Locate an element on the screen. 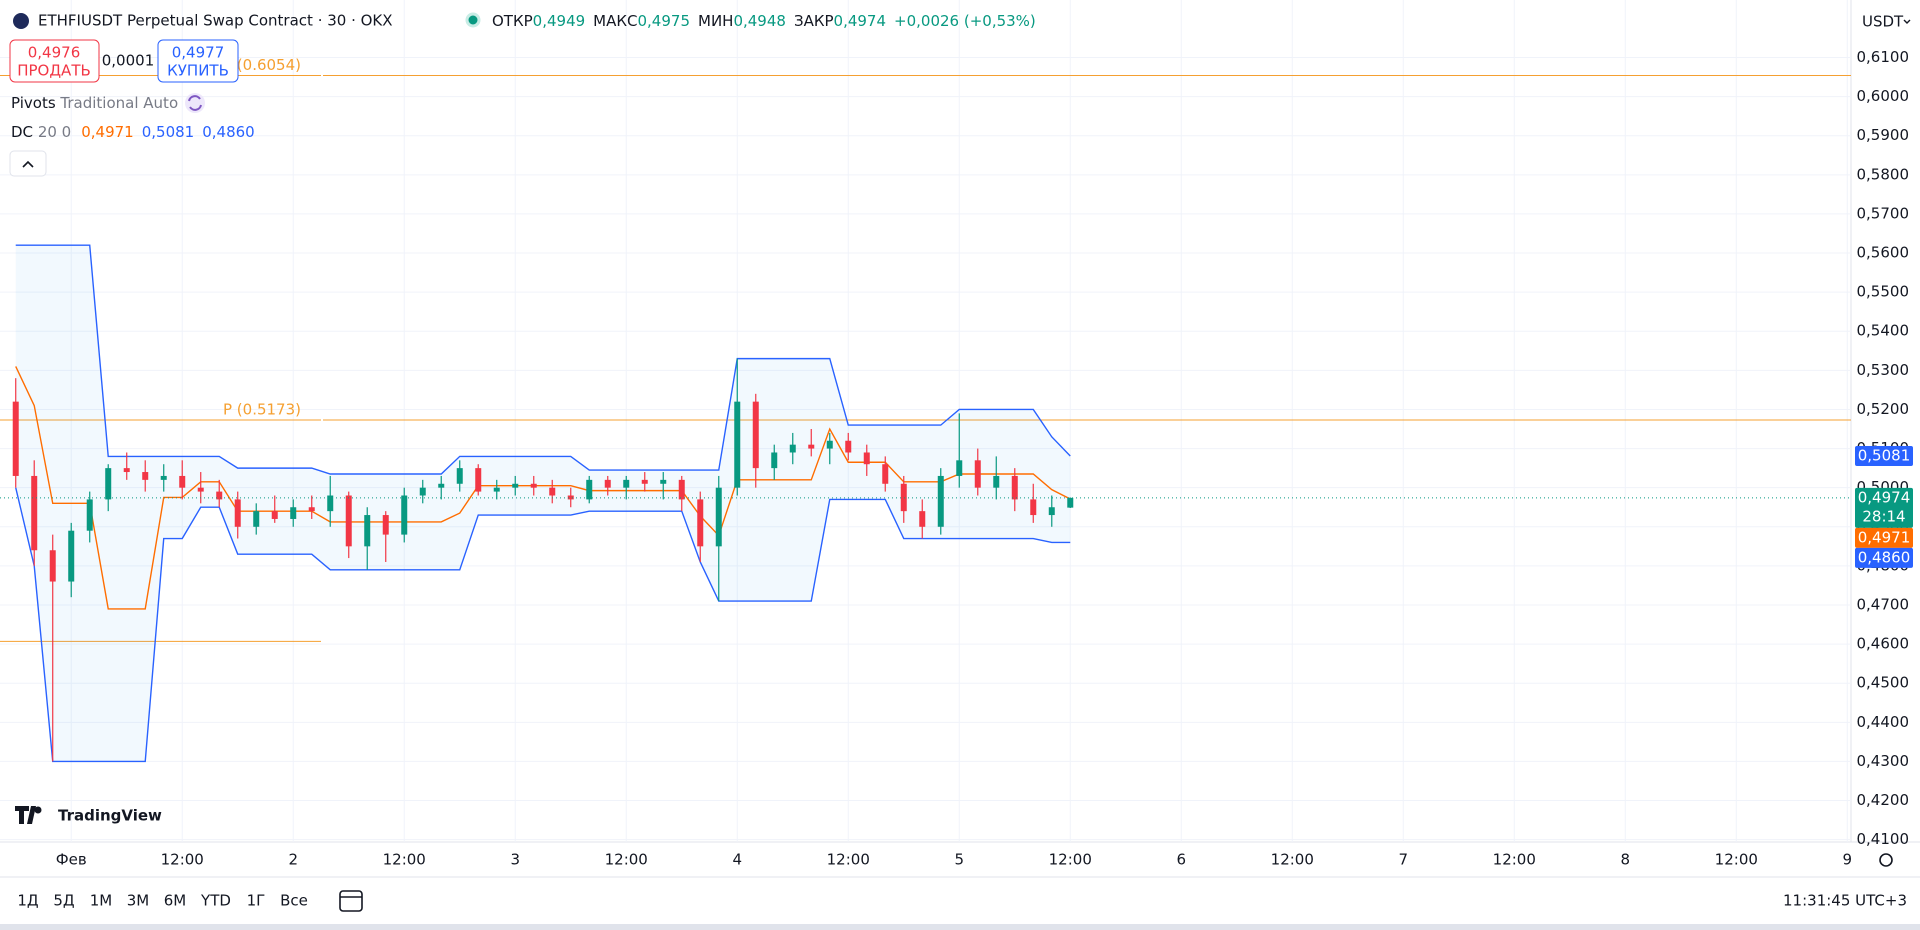 Image resolution: width=1920 pixels, height=930 pixels. ohlc-value: 0,4949 is located at coordinates (559, 21).